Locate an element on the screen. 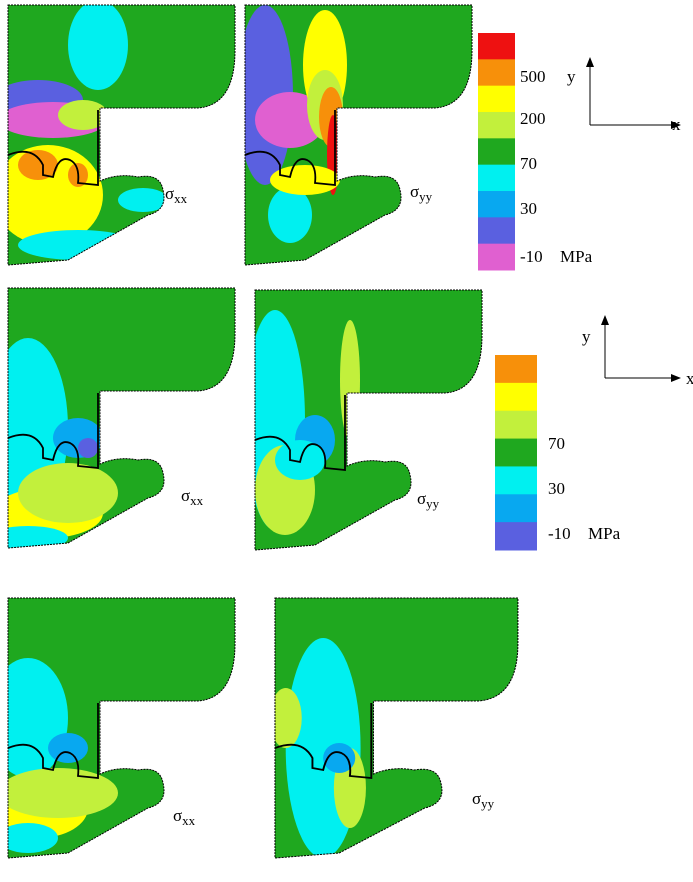  legend-label: 200 is located at coordinates (533, 118).